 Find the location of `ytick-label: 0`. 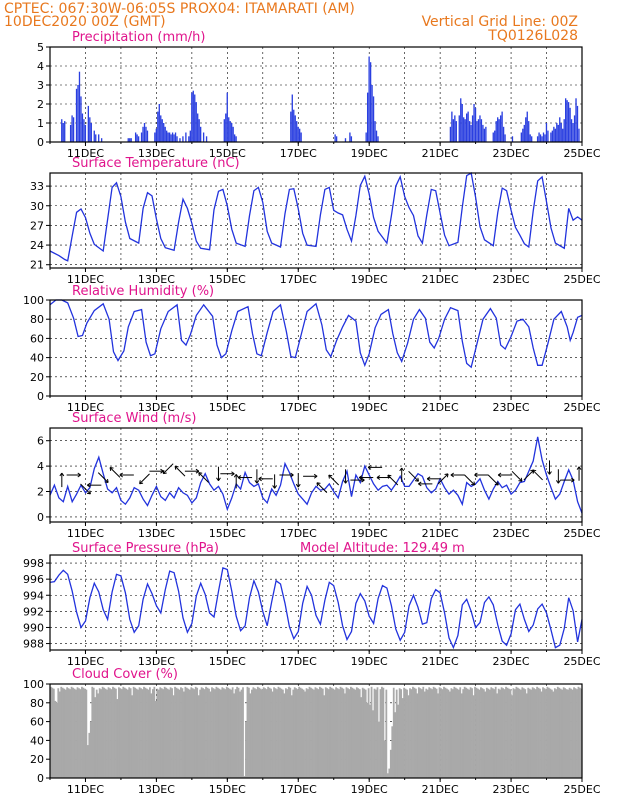

ytick-label: 0 is located at coordinates (40, 517).